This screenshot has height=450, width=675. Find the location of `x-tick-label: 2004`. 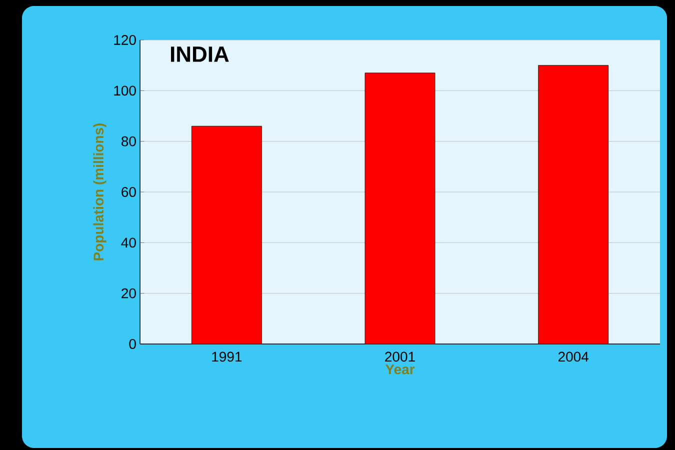

x-tick-label: 2004 is located at coordinates (573, 357).